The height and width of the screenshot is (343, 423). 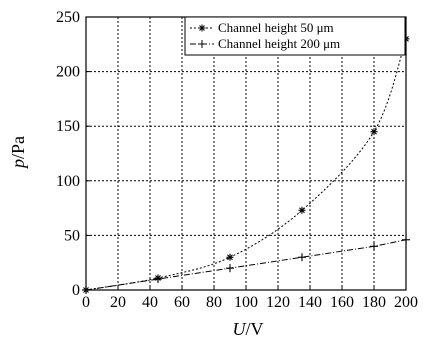 What do you see at coordinates (150, 302) in the screenshot?
I see `x-tick-label: 40` at bounding box center [150, 302].